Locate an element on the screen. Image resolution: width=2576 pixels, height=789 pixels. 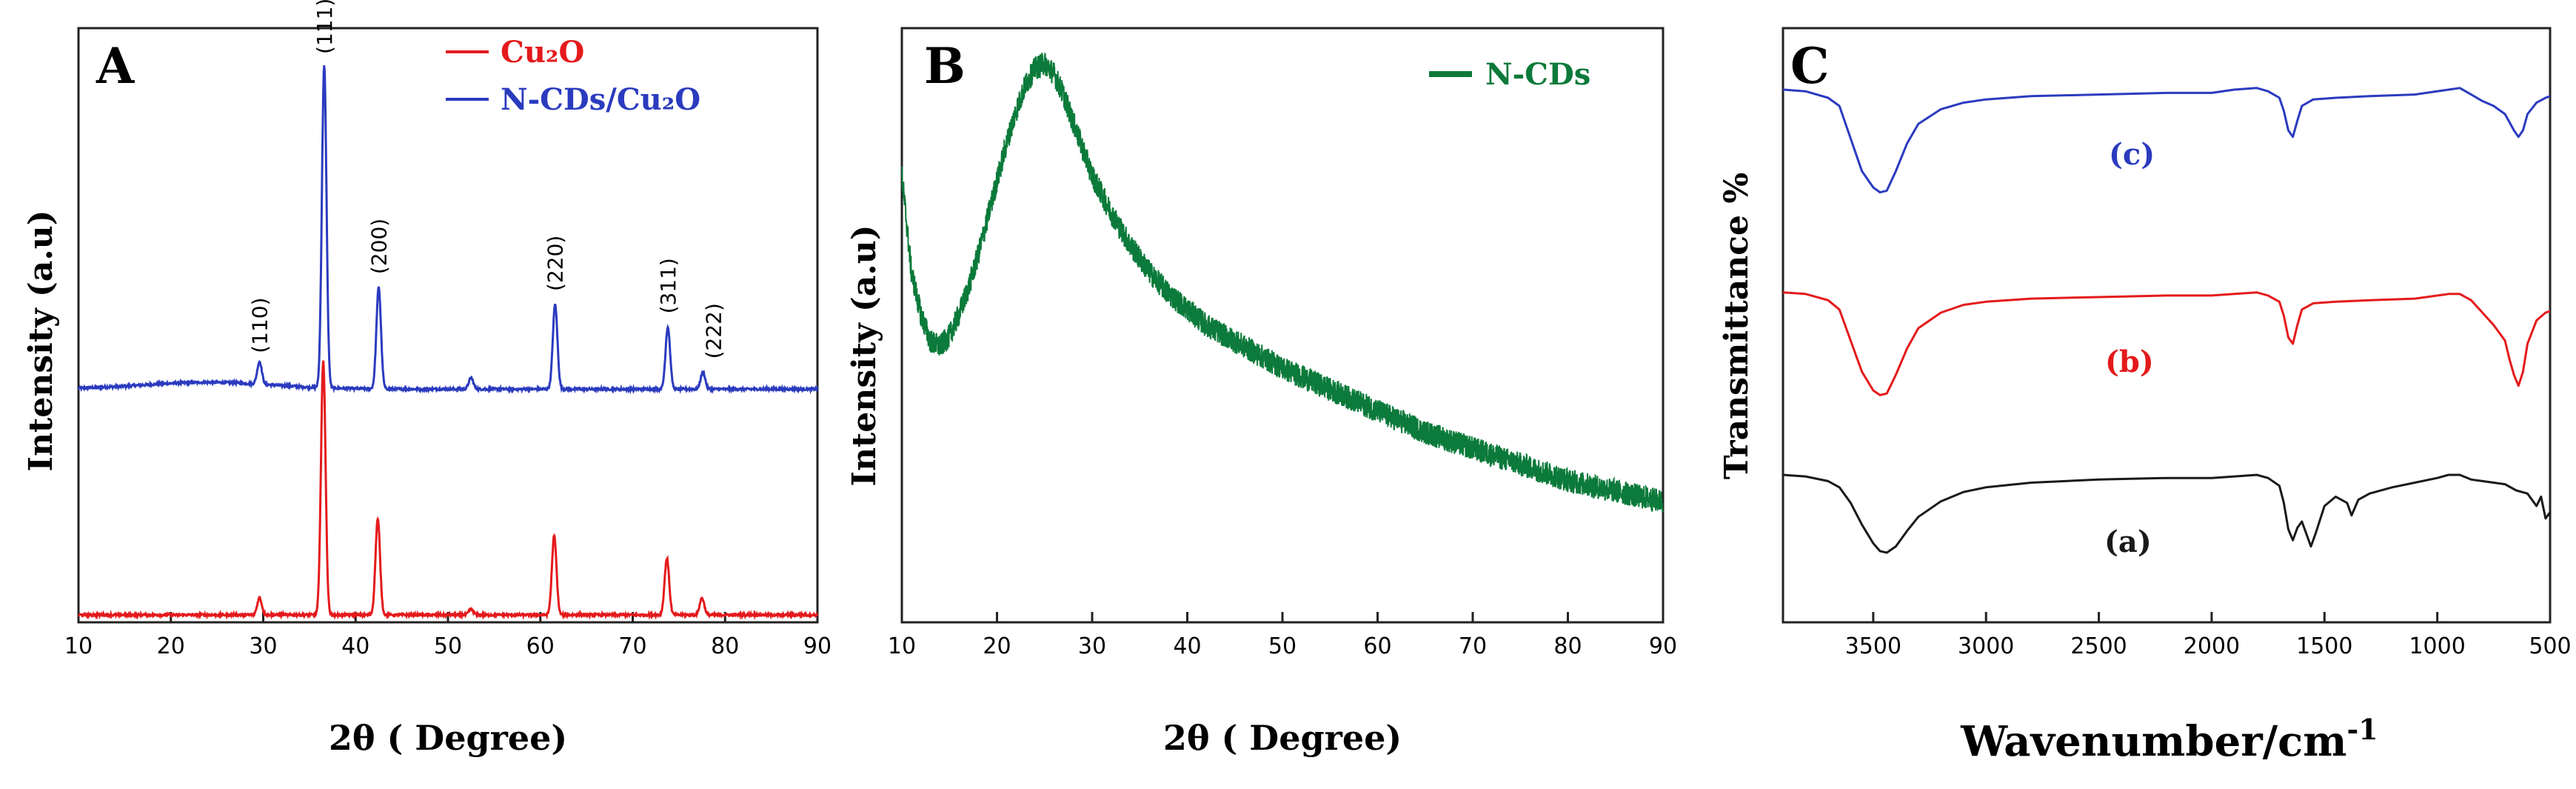
panel-b-letter: B is located at coordinates (945, 66).